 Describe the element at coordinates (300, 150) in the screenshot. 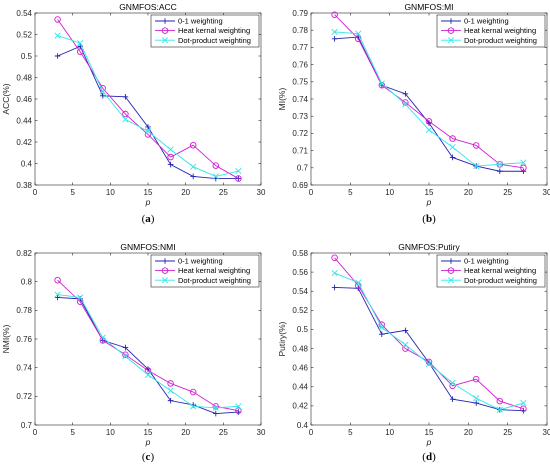

I see `y-tick-label: 0.71` at that location.